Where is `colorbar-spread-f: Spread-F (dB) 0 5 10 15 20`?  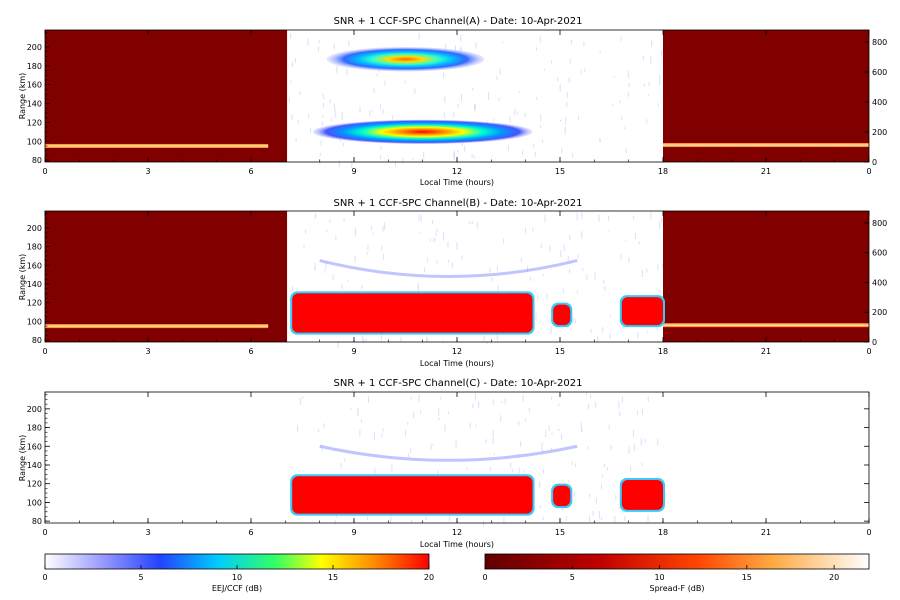 colorbar-spread-f: Spread-F (dB) 0 5 10 15 20 is located at coordinates (676, 573).